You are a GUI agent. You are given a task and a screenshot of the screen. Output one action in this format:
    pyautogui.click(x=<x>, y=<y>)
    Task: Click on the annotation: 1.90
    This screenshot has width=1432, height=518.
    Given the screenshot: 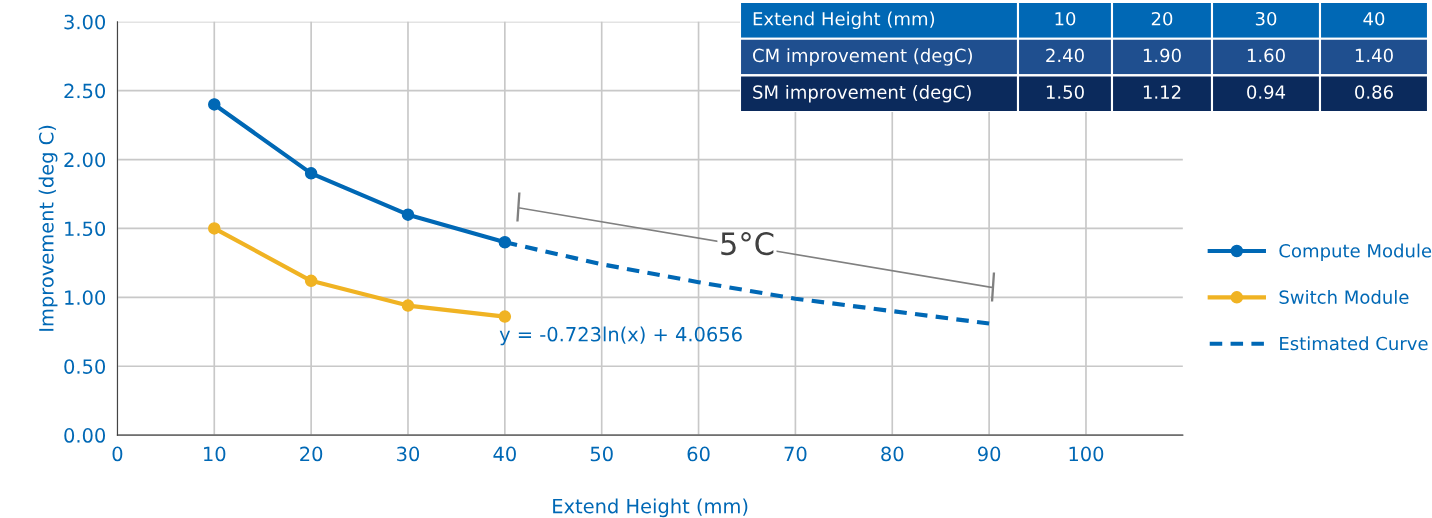 What is the action you would take?
    pyautogui.click(x=1162, y=55)
    